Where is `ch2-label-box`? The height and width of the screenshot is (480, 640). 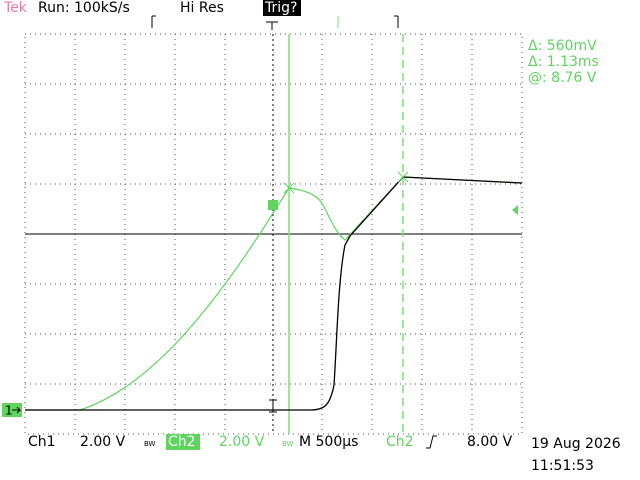 ch2-label-box is located at coordinates (183, 442).